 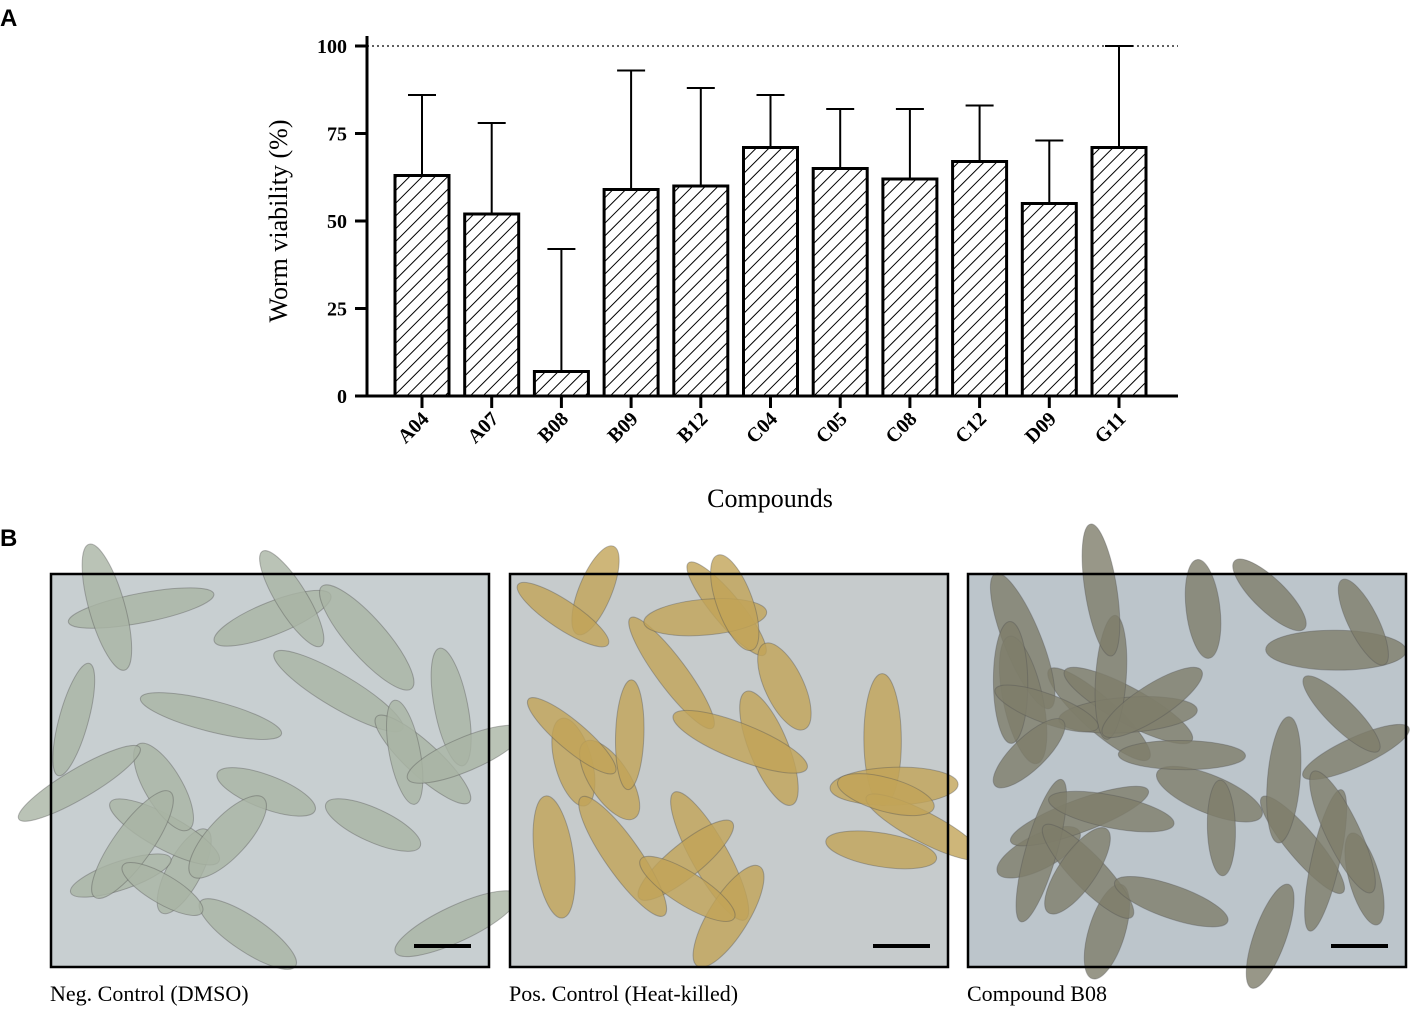 I want to click on image-caption: Compound B08, so click(x=1037, y=993).